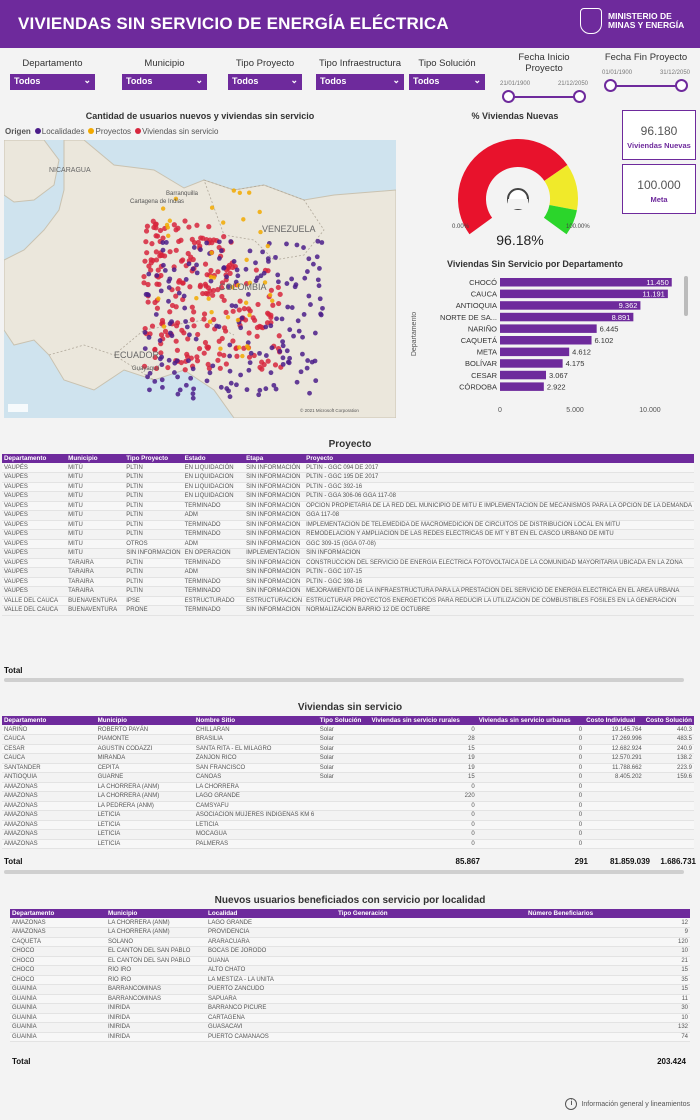  What do you see at coordinates (164, 82) in the screenshot?
I see `municipio-select: Todos ⌄` at bounding box center [164, 82].